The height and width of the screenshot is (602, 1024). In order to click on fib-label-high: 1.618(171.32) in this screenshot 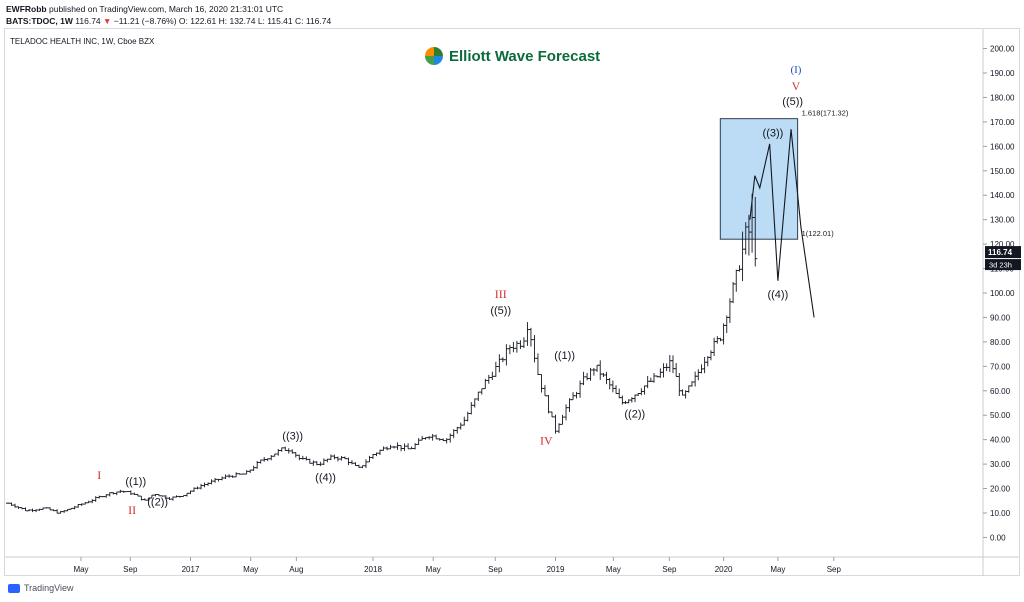, I will do `click(825, 113)`.